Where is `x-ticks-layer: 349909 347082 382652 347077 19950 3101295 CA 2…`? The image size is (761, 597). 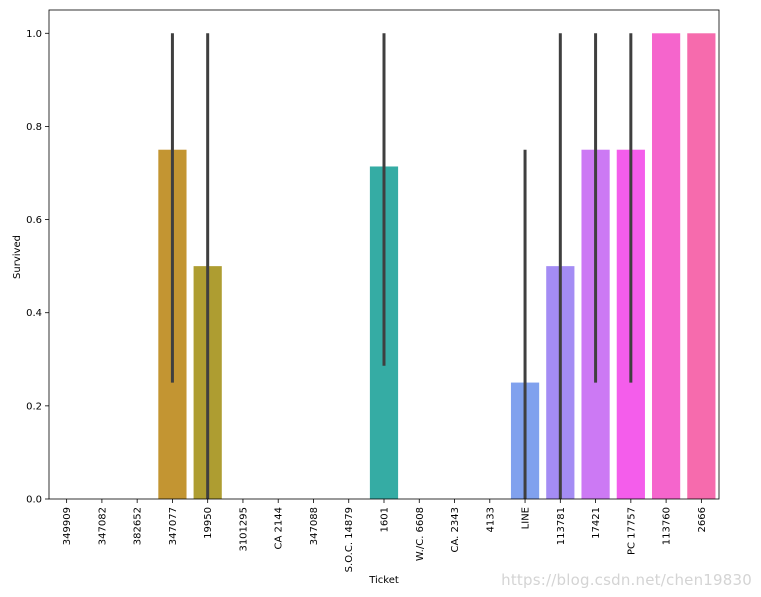 x-ticks-layer: 349909 347082 382652 347077 19950 3101295 CA 2… is located at coordinates (385, 535).